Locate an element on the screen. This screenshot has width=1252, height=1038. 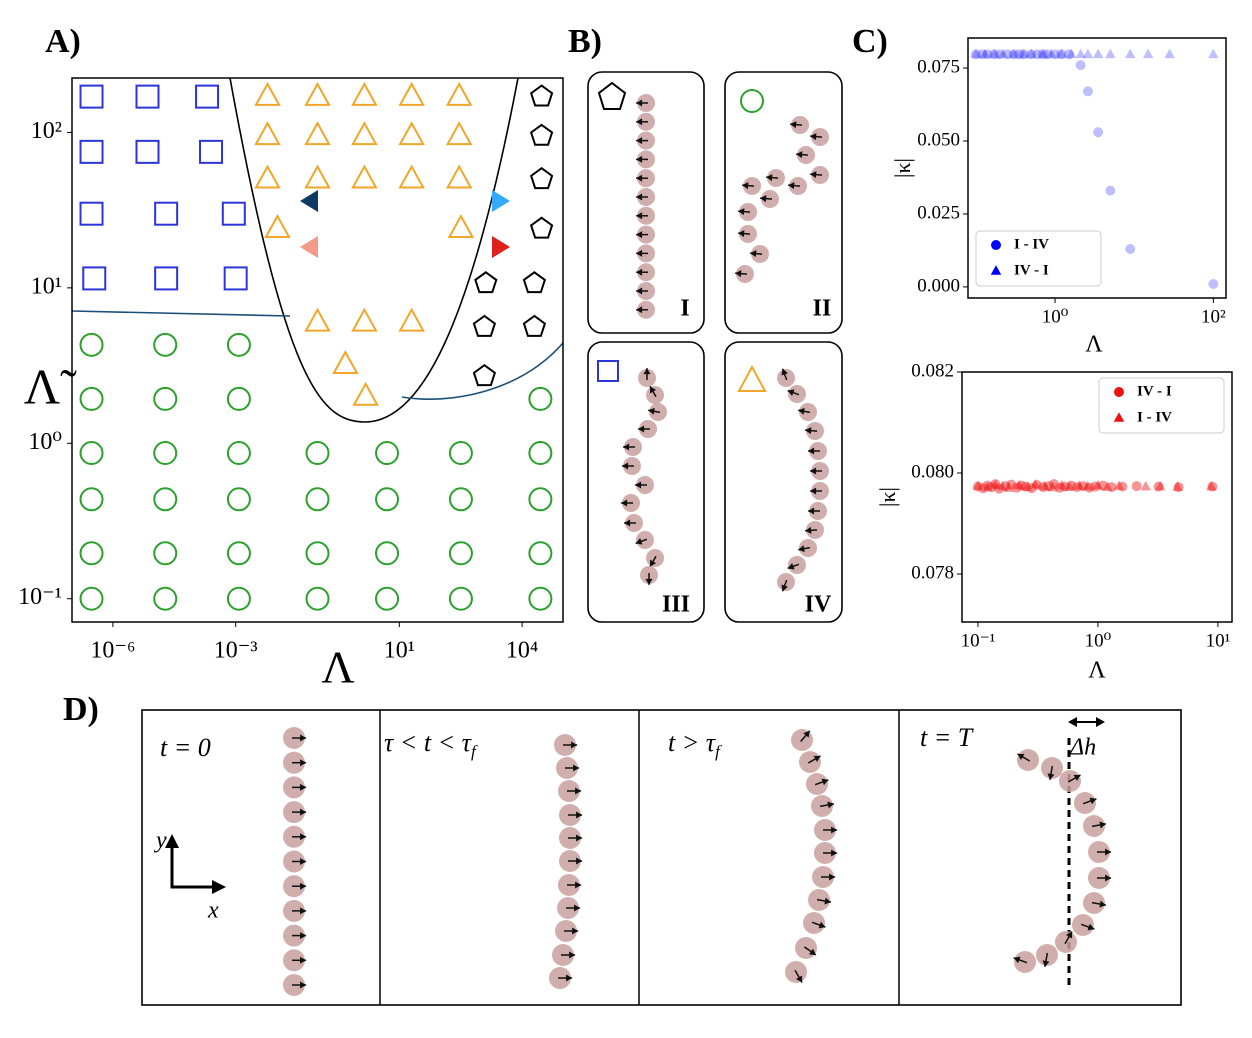
y-tick-label: 0.082 is located at coordinates (932, 370).